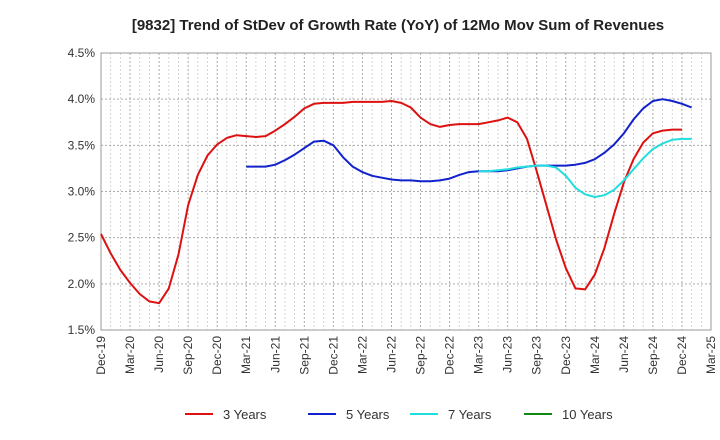 The width and height of the screenshot is (720, 440). I want to click on x-tick-label: Jun-20, so click(159, 354).